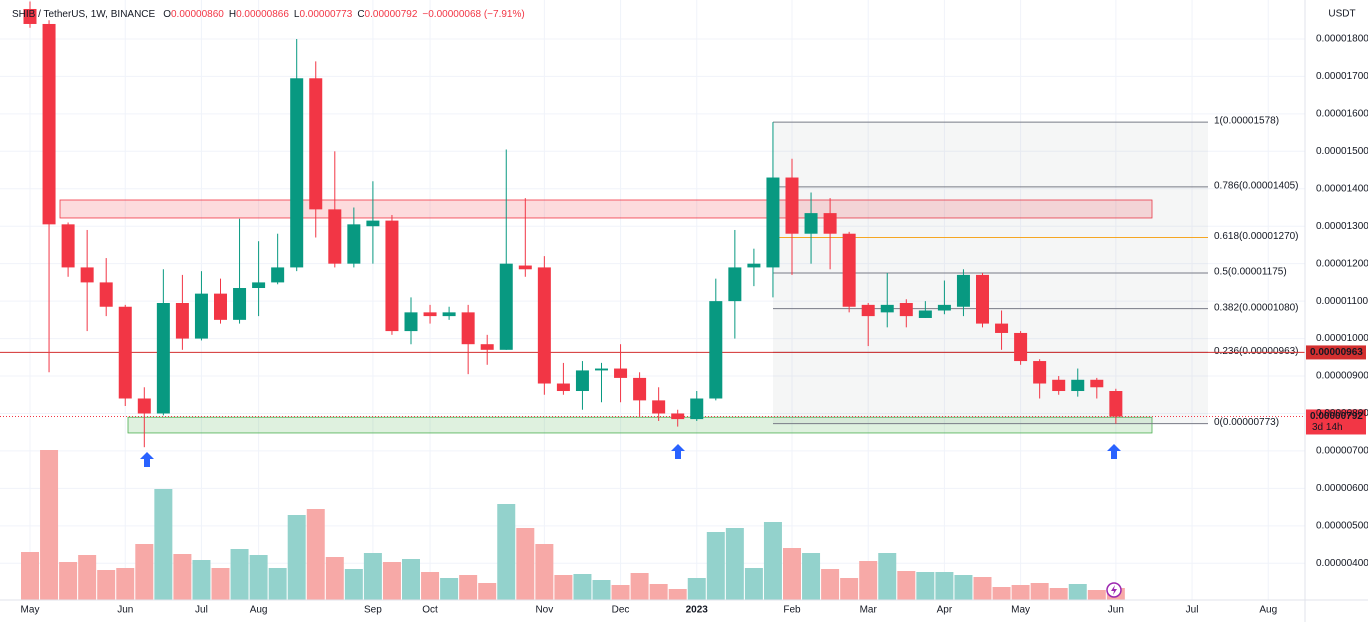  Describe the element at coordinates (1342, 563) in the screenshot. I see `y-tick-label: 0.00000400` at that location.